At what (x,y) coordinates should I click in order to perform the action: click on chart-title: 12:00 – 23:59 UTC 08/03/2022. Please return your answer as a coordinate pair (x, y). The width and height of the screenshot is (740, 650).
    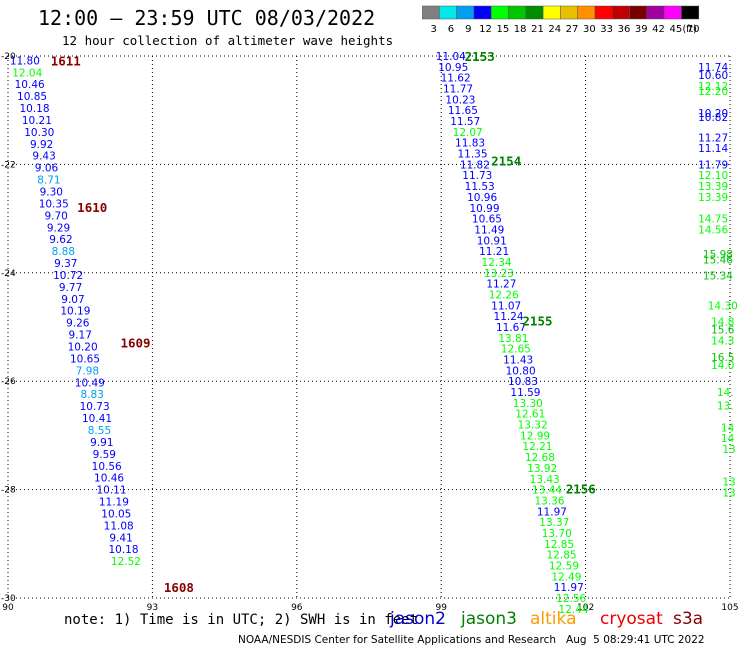
    Looking at the image, I should click on (207, 18).